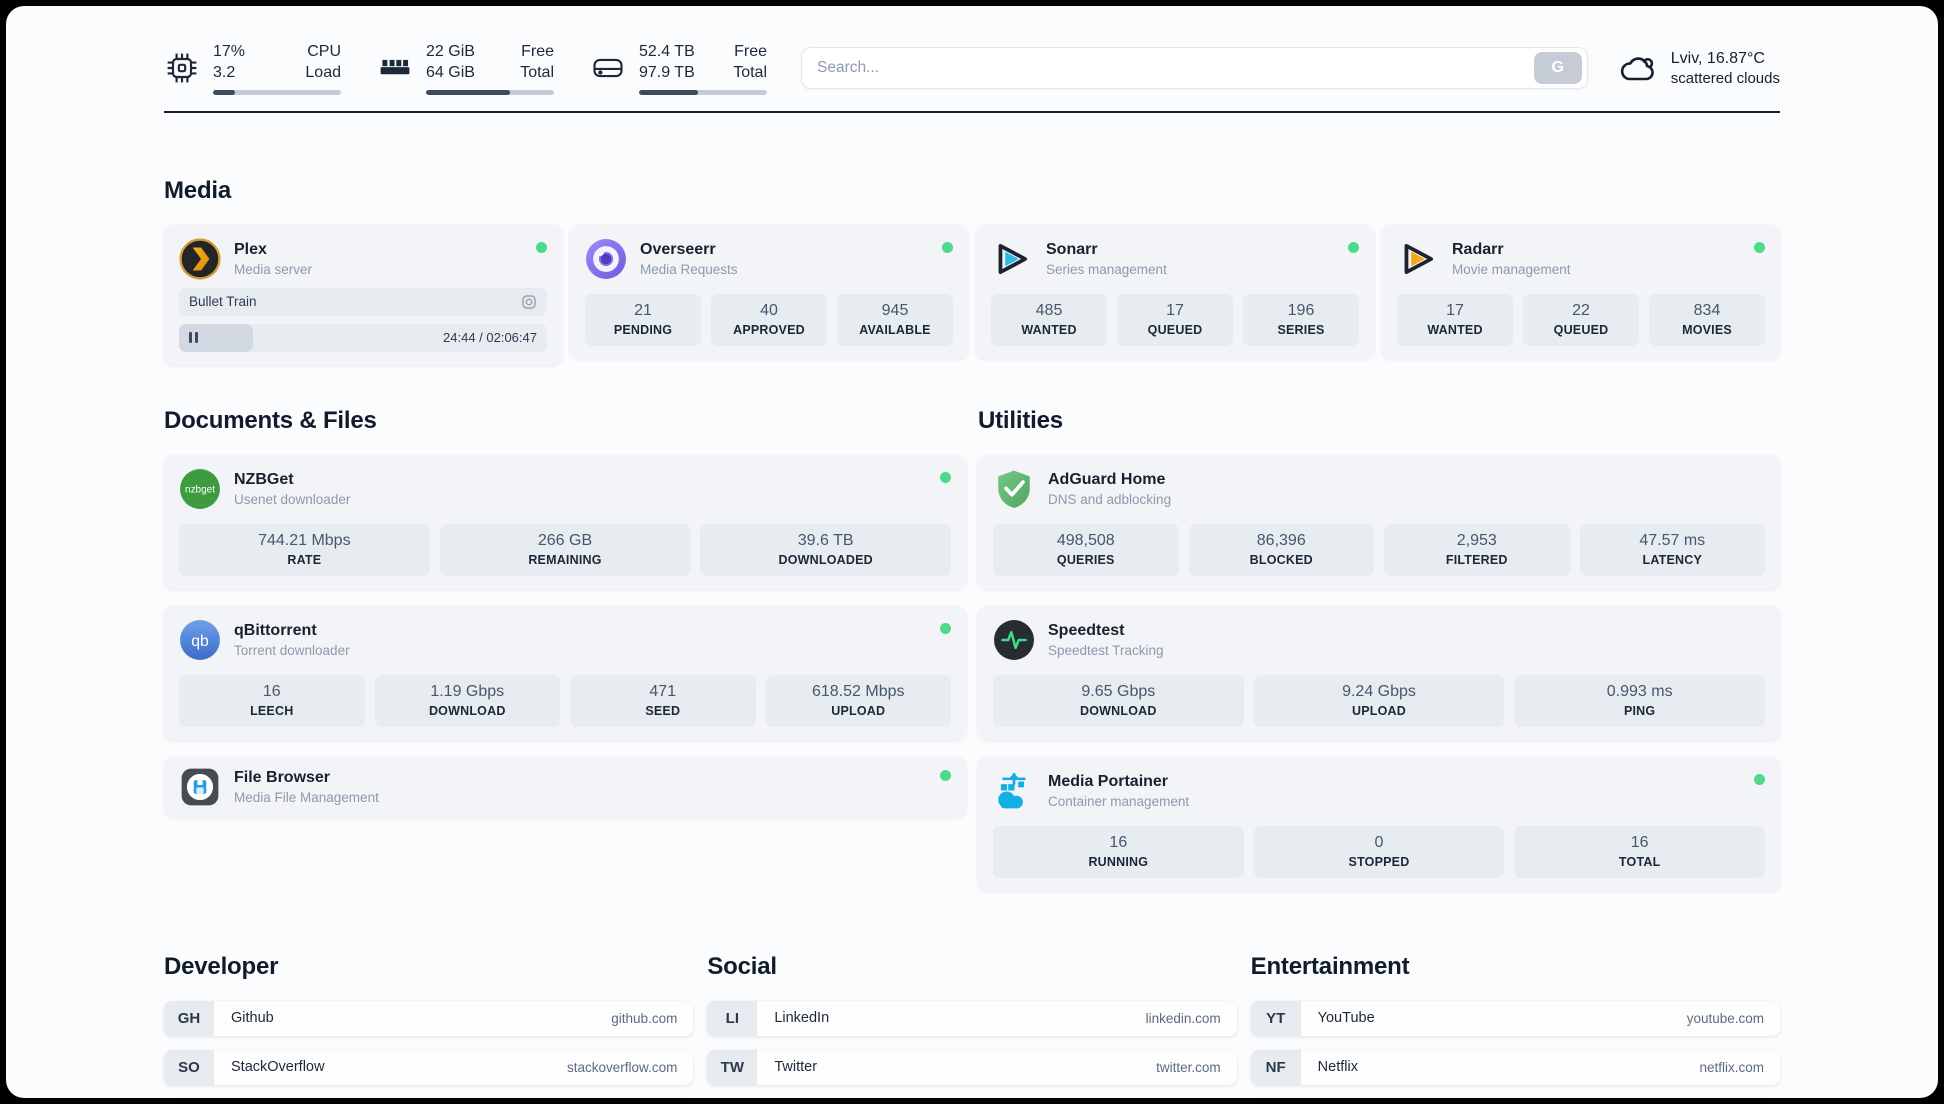 Image resolution: width=1944 pixels, height=1104 pixels. I want to click on stat-value: 471, so click(663, 691).